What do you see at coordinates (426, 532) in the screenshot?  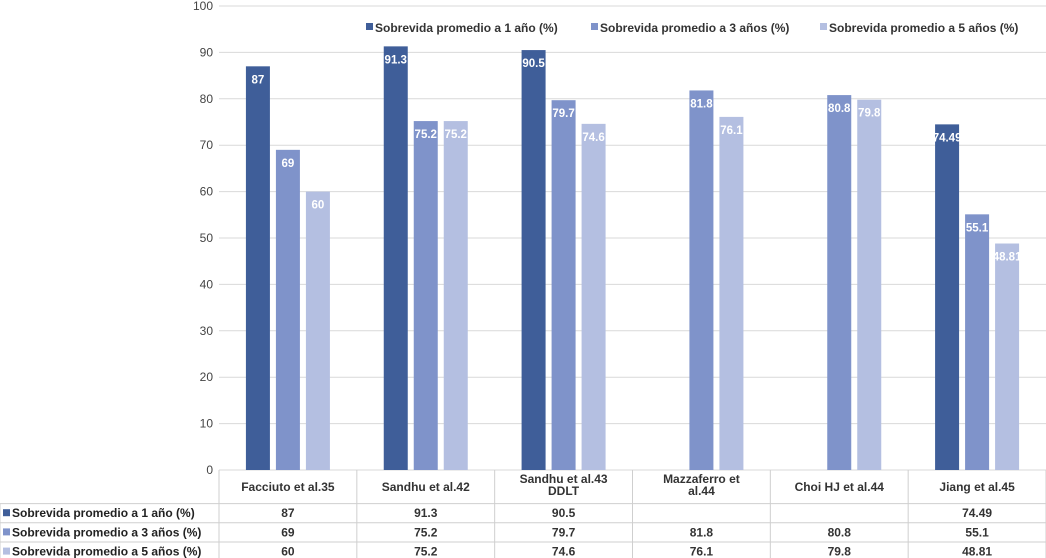 I see `table-cell-s2-c2: 75.2` at bounding box center [426, 532].